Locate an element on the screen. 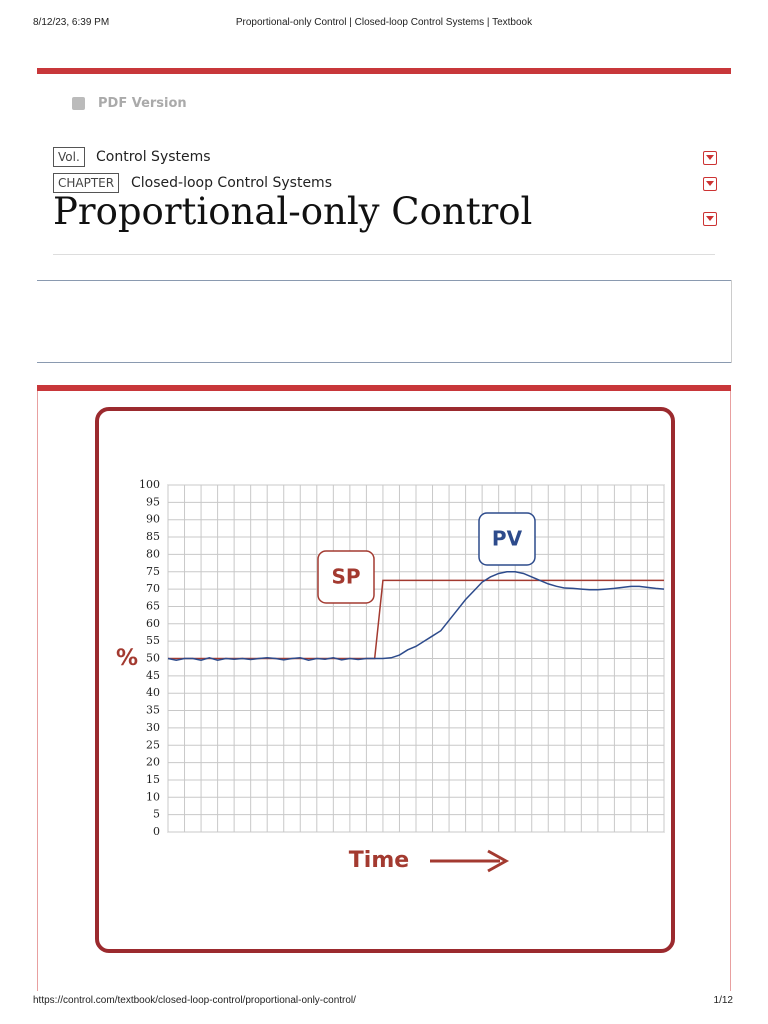  x-axis-label: Time is located at coordinates (379, 860).